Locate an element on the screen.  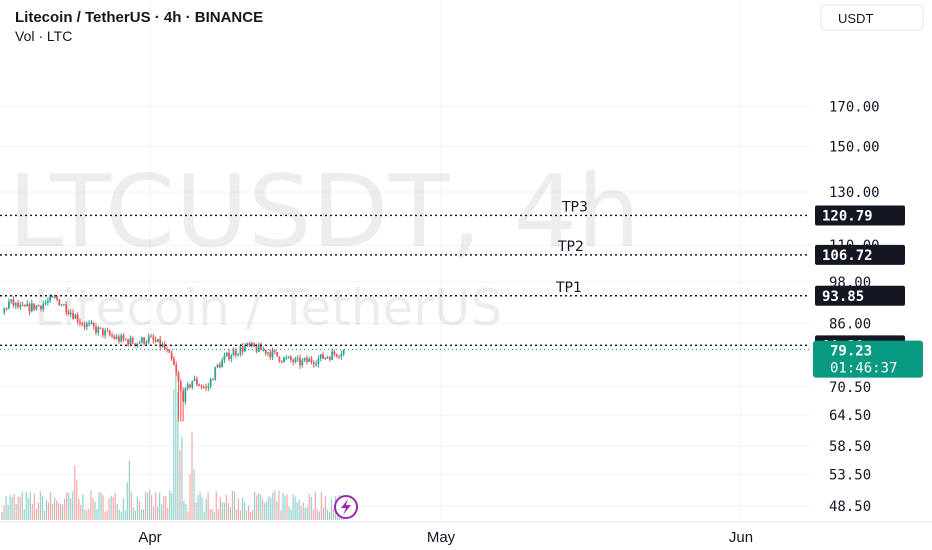
lightning-icon is located at coordinates (346, 507).